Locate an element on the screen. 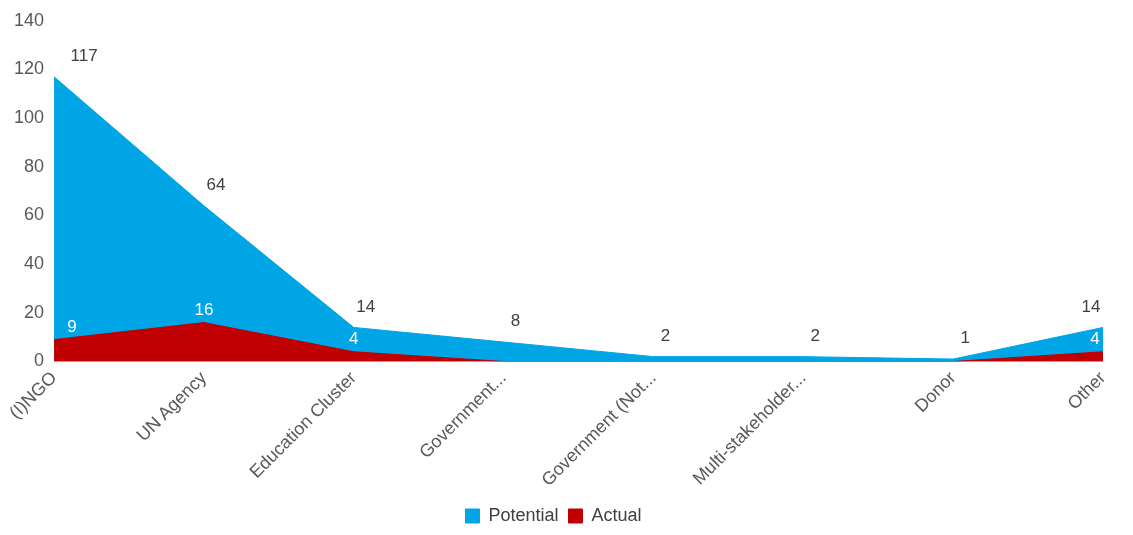 The height and width of the screenshot is (535, 1133). data-label: 1 is located at coordinates (965, 338).